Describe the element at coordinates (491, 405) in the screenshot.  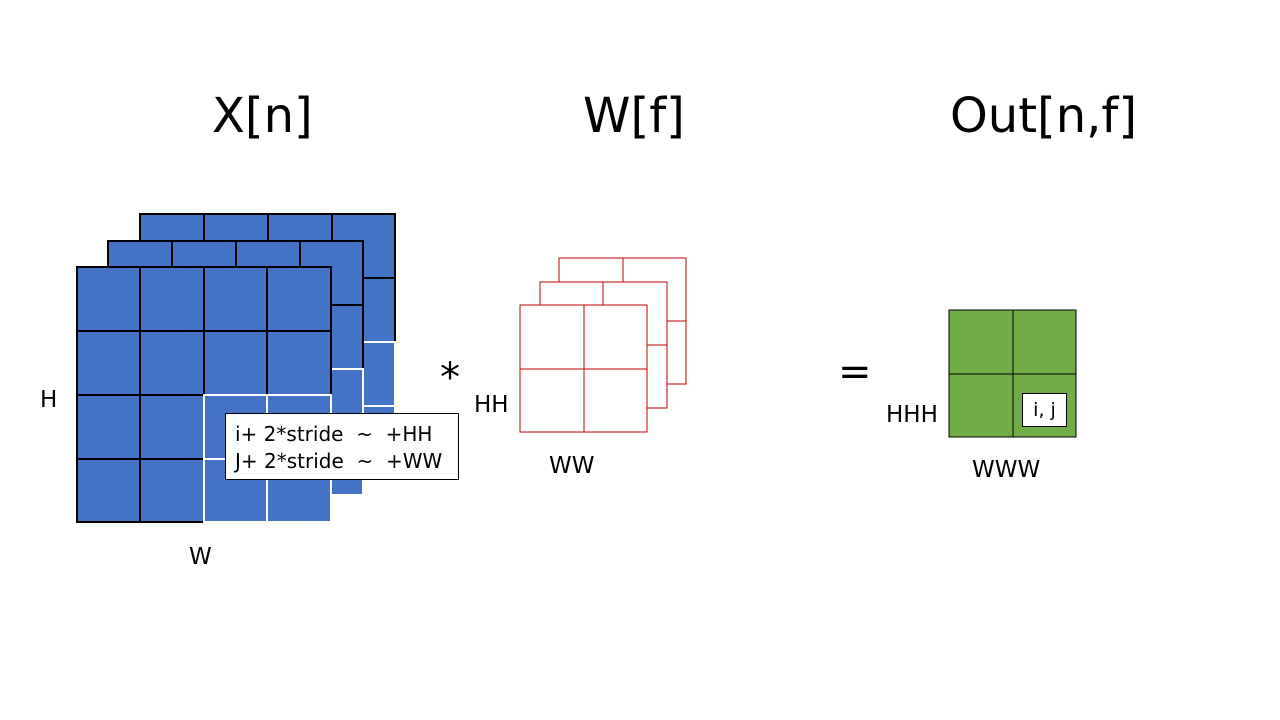
I see `filter-height-label: HH` at that location.